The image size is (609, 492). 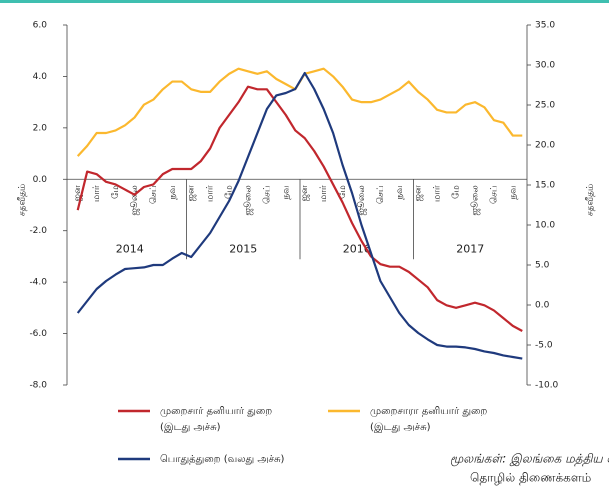 What do you see at coordinates (429, 411) in the screenshot?
I see `legend-label: முறைசாரா தனியார் துறை` at bounding box center [429, 411].